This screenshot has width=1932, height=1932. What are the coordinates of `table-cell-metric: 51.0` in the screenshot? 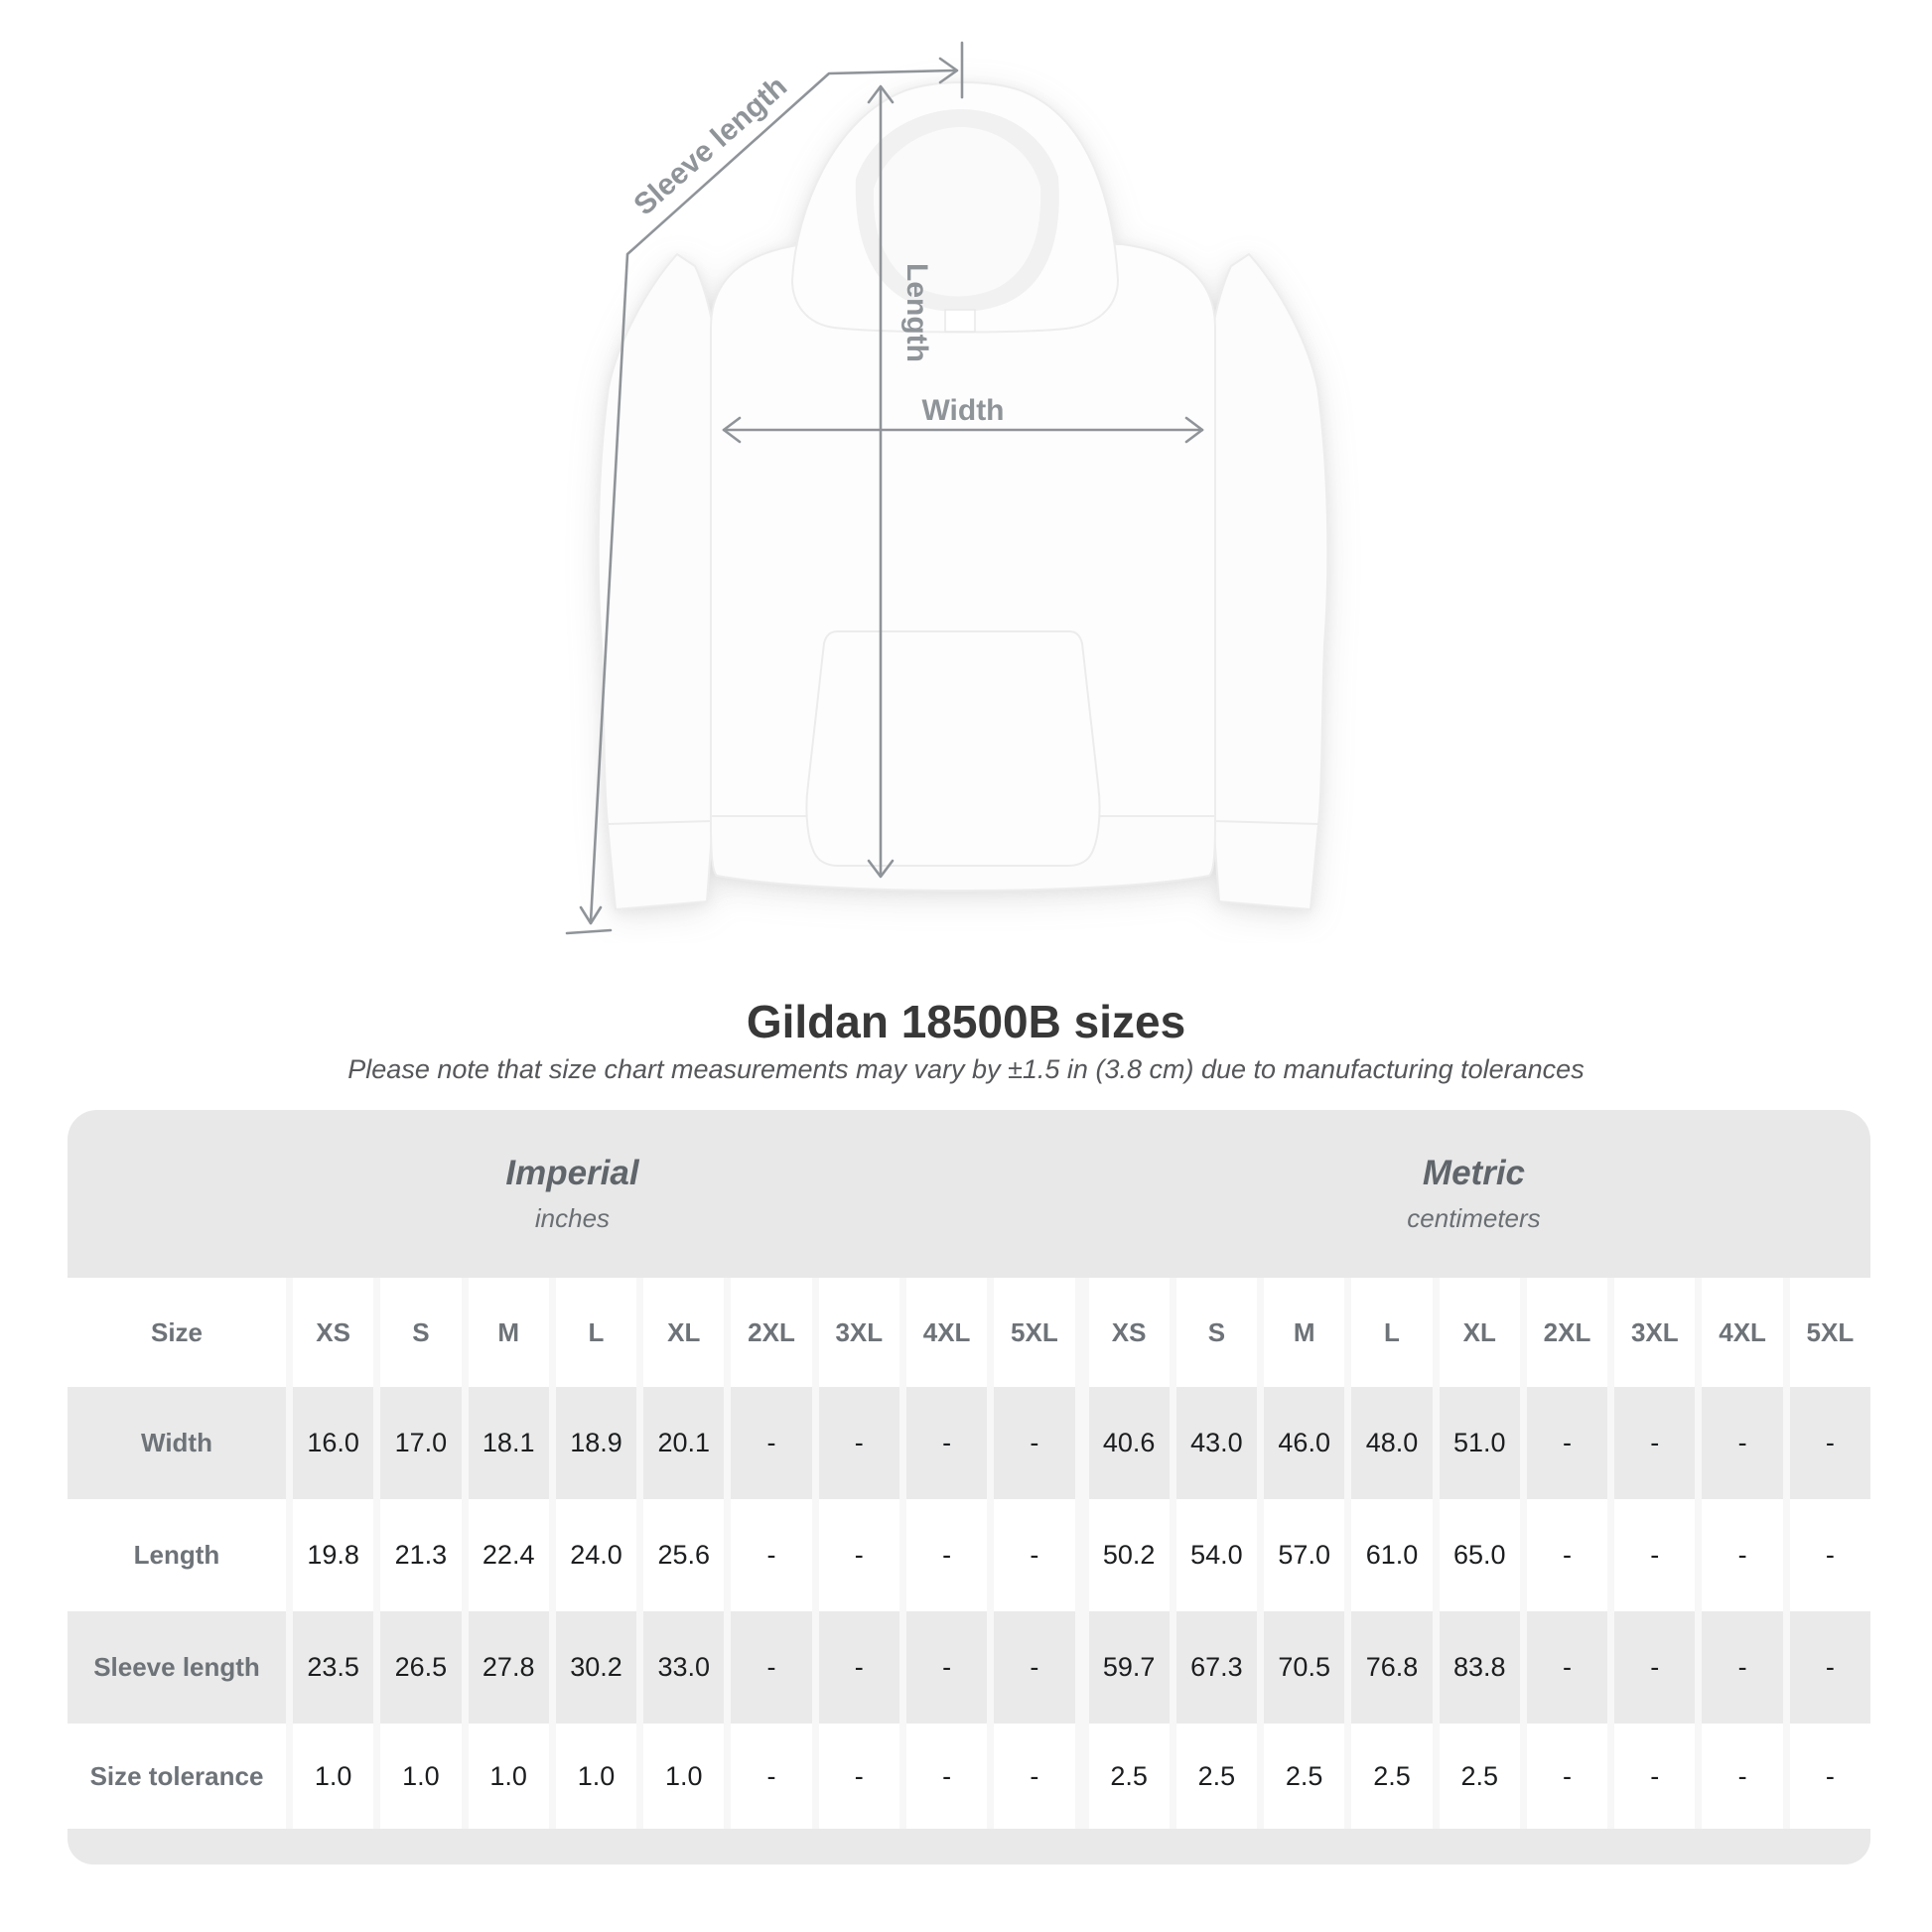 It's located at (1480, 1443).